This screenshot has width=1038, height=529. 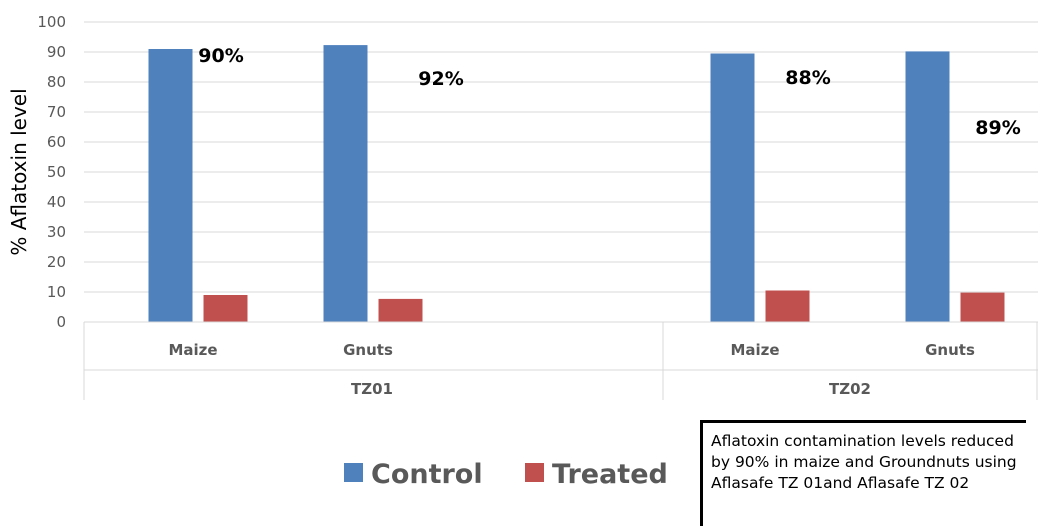 I want to click on y-tick-label: 60, so click(x=56, y=142).